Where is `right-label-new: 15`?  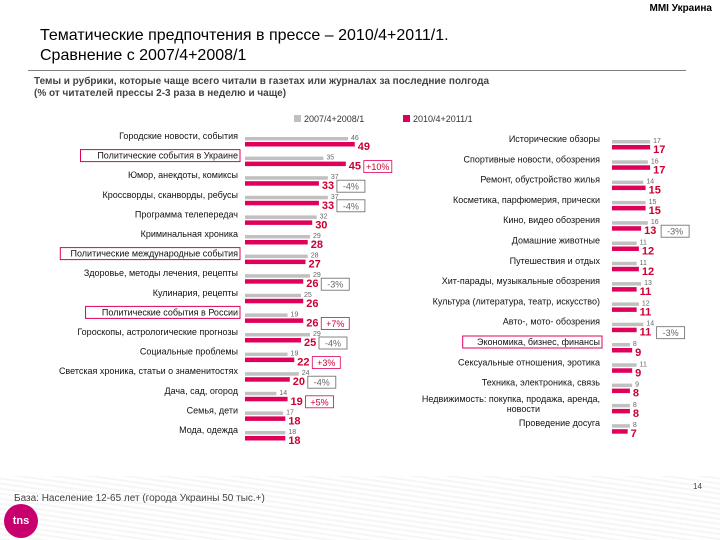 right-label-new: 15 is located at coordinates (655, 211).